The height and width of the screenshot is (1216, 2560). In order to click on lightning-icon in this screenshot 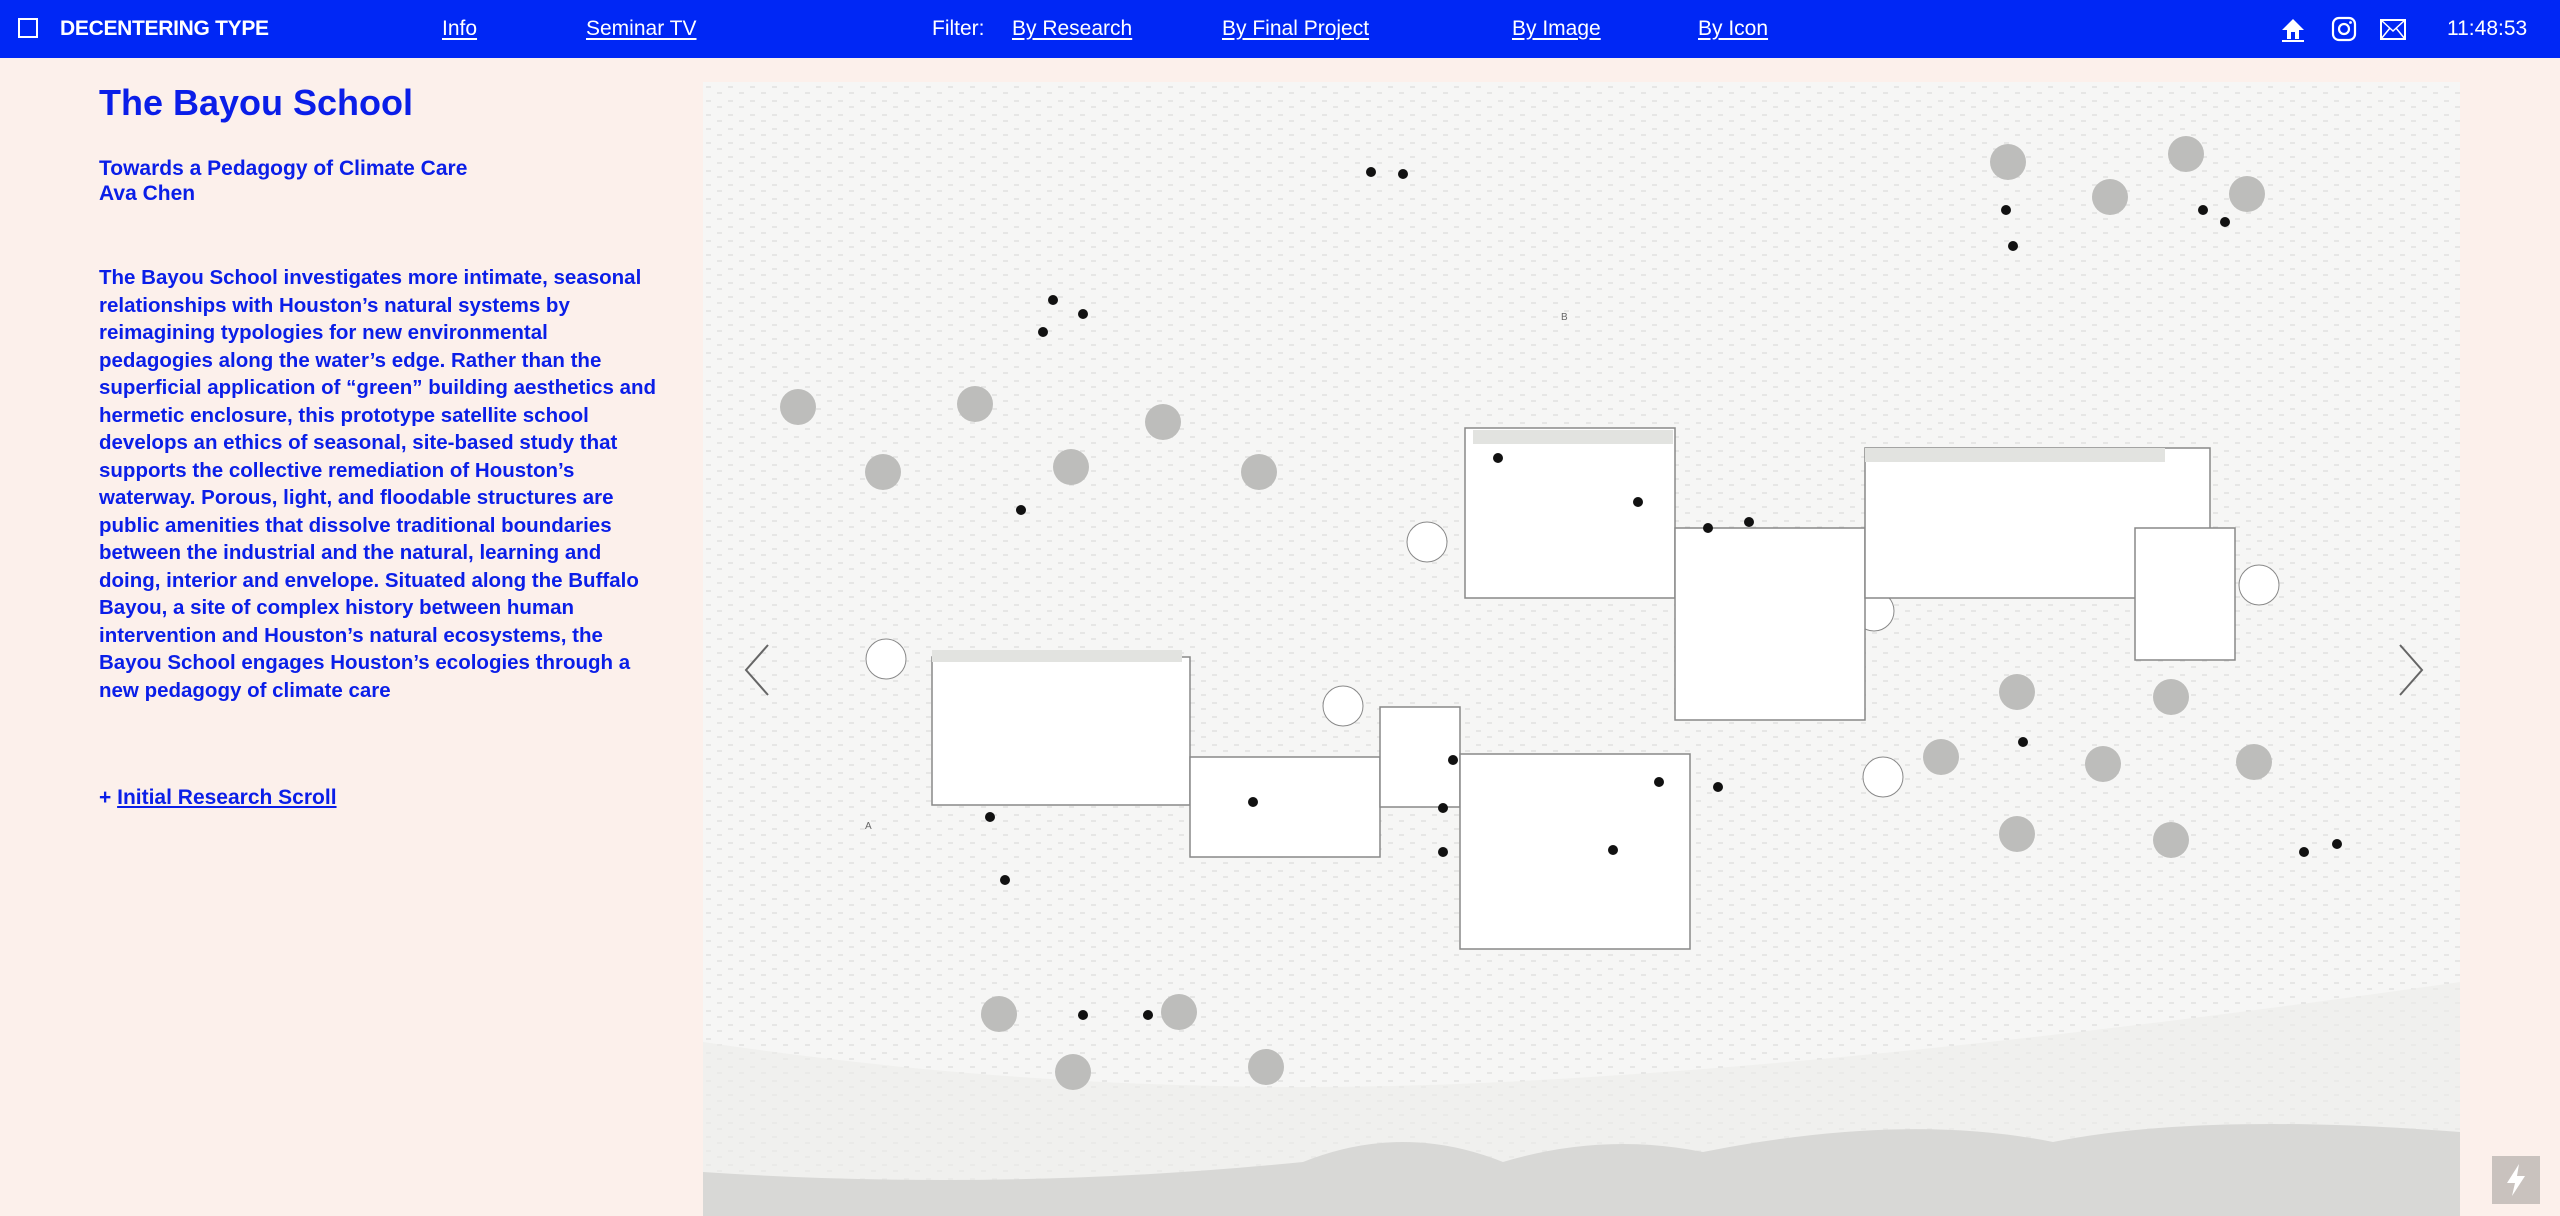, I will do `click(2516, 1180)`.